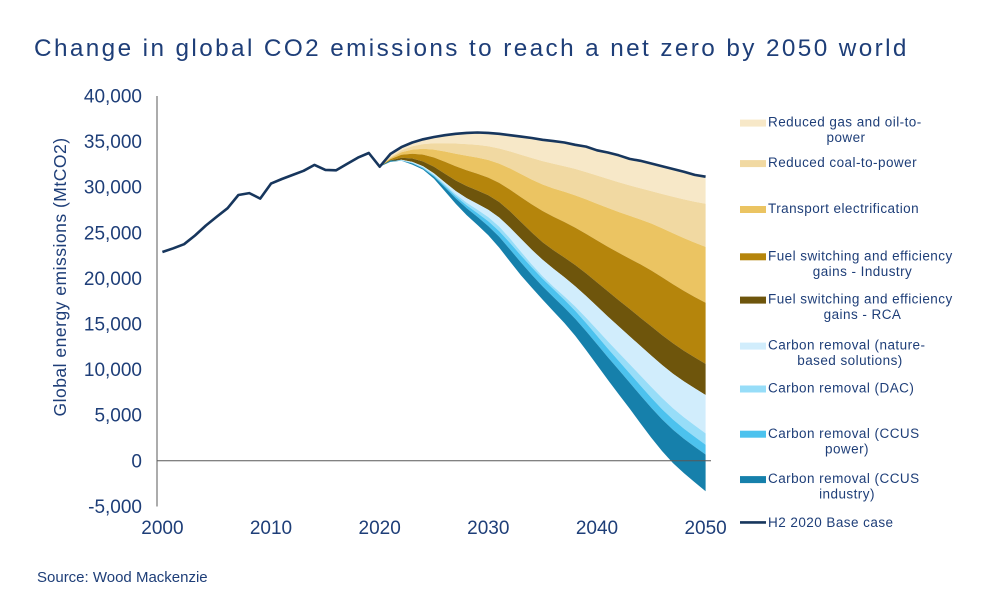 Image resolution: width=1000 pixels, height=600 pixels. Describe the element at coordinates (136, 461) in the screenshot. I see `svg-text: 0` at that location.